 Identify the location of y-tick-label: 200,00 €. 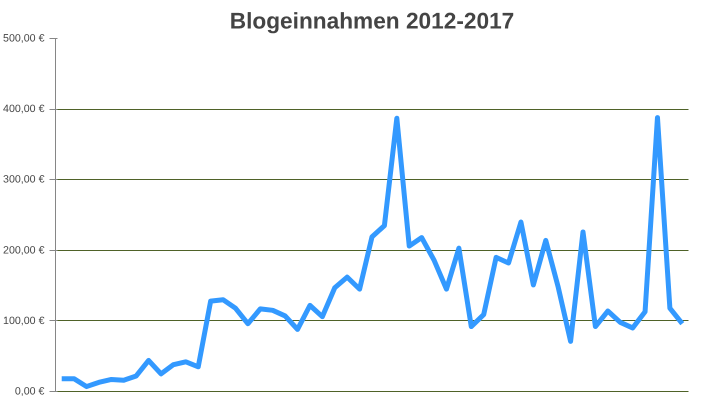
(24, 250).